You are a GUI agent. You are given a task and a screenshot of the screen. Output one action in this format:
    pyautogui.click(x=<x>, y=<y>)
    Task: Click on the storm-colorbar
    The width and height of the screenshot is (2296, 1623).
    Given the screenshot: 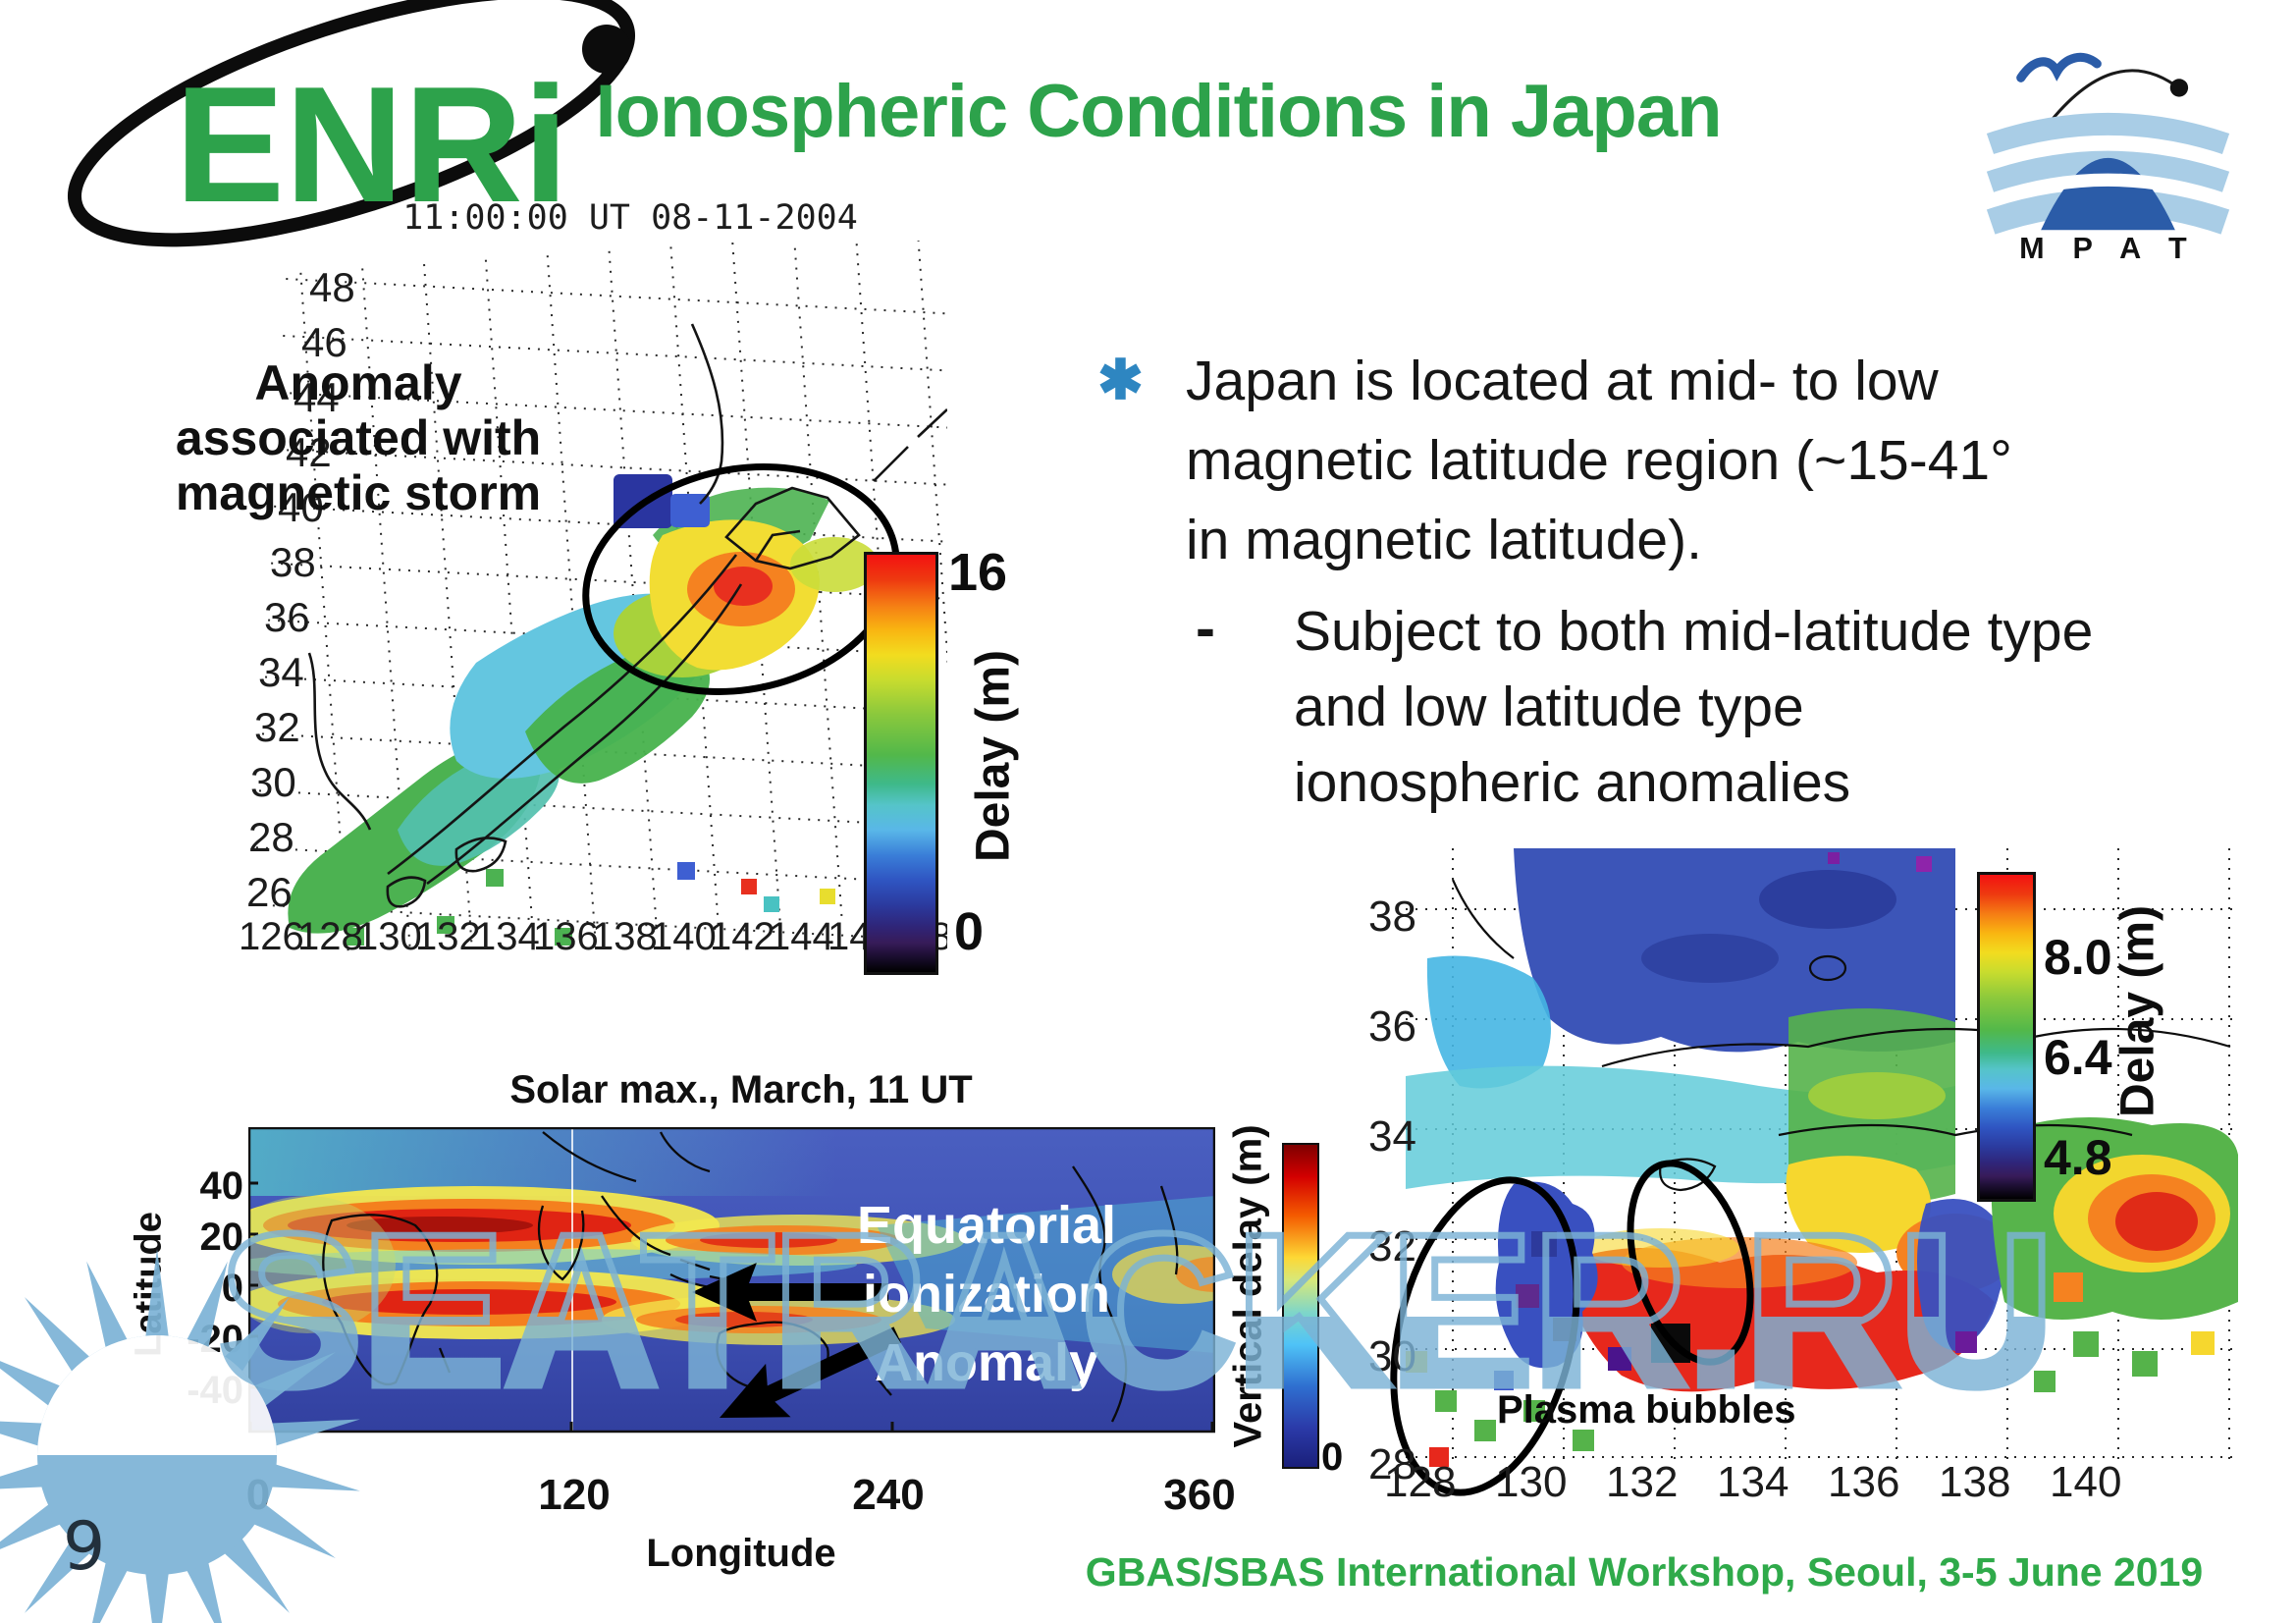 What is the action you would take?
    pyautogui.click(x=901, y=763)
    